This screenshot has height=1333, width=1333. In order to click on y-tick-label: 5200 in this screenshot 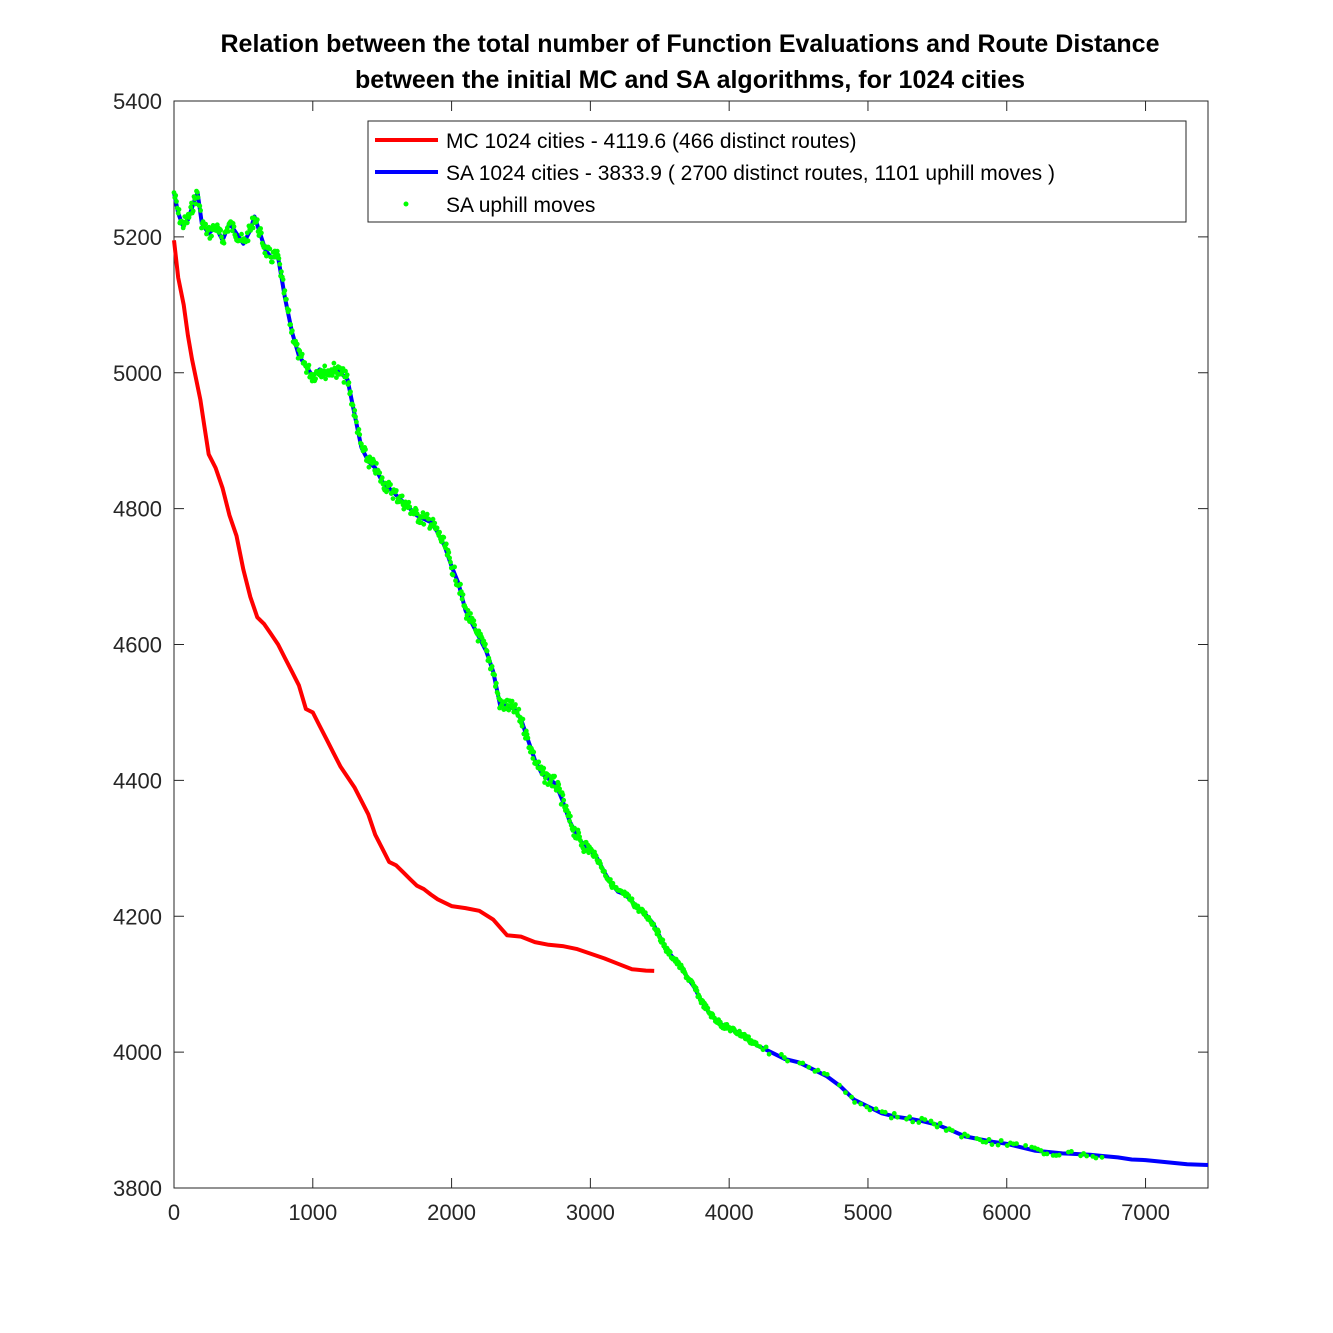, I will do `click(137, 237)`.